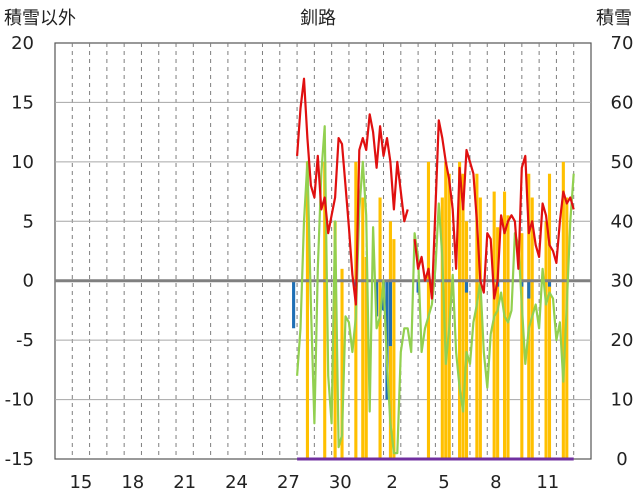 Image resolution: width=636 pixels, height=501 pixels. Describe the element at coordinates (25, 340) in the screenshot. I see `left-y-tick-label: -5` at that location.